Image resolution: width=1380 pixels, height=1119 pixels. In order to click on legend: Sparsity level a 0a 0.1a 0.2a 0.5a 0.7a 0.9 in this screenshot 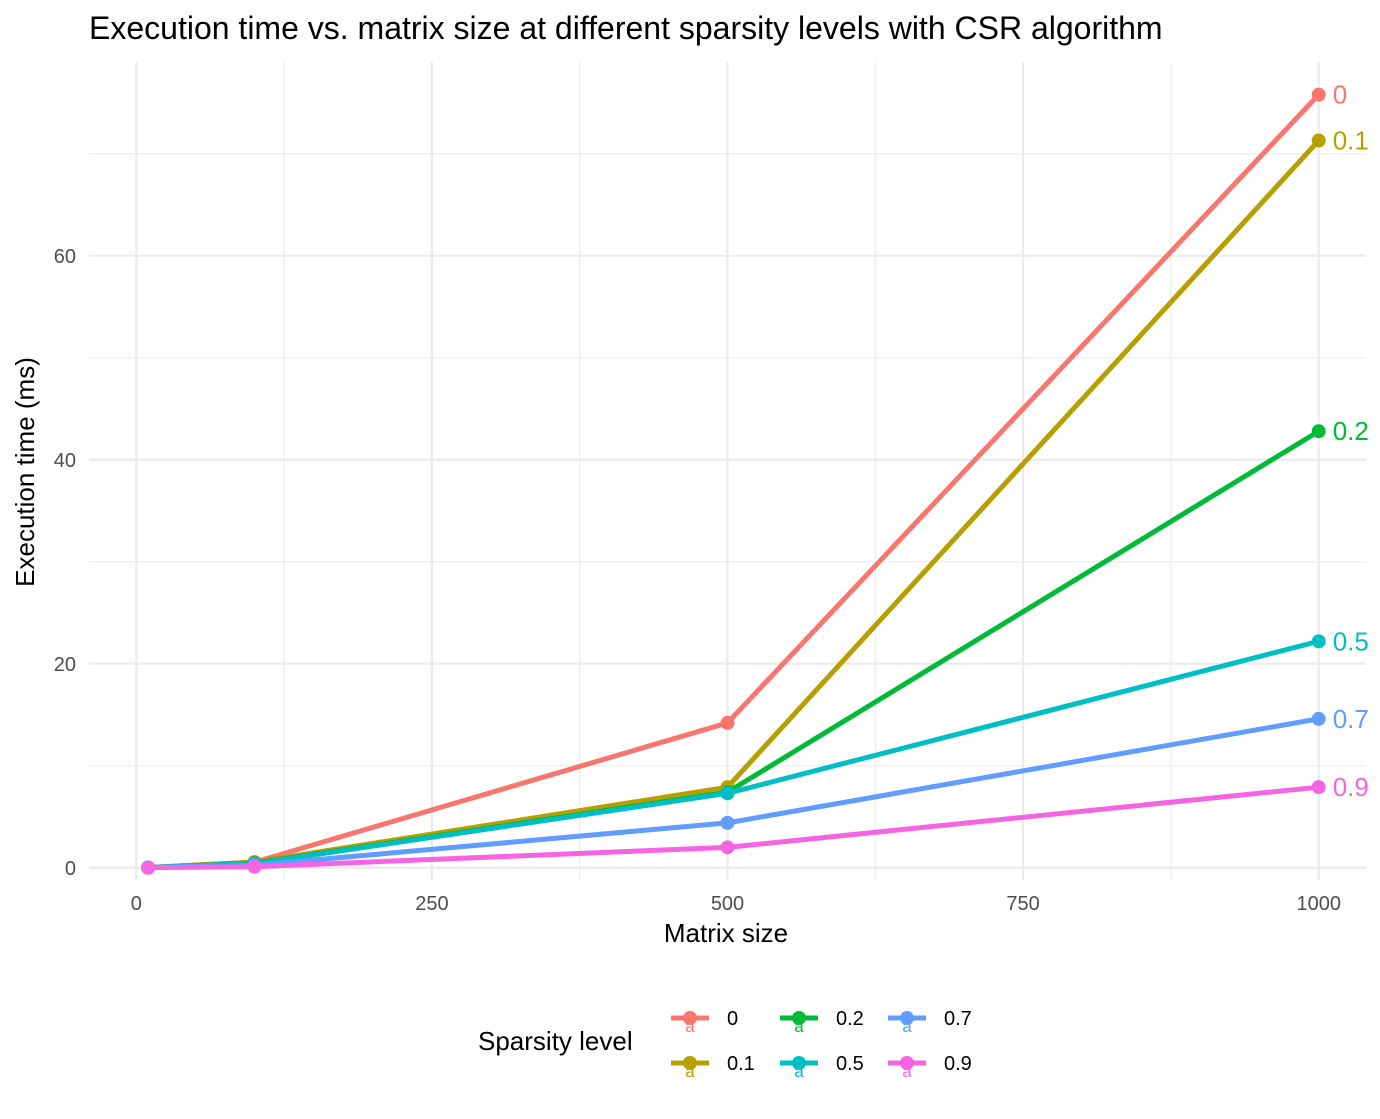, I will do `click(725, 1044)`.